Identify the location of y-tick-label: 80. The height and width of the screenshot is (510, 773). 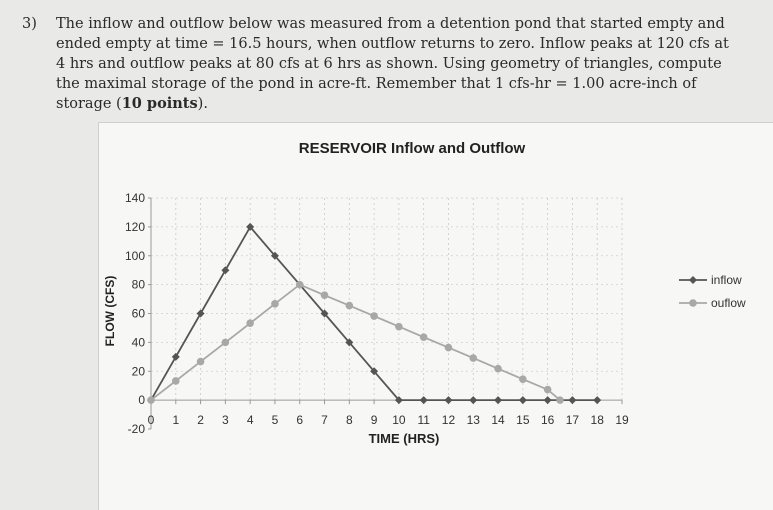
(139, 285).